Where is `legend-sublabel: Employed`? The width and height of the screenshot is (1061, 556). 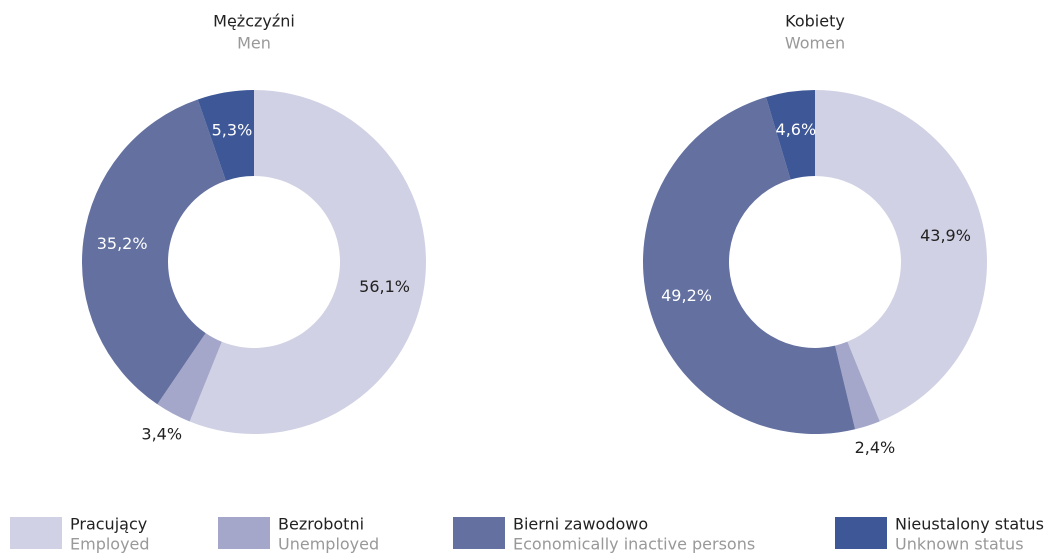
legend-sublabel: Employed is located at coordinates (110, 544).